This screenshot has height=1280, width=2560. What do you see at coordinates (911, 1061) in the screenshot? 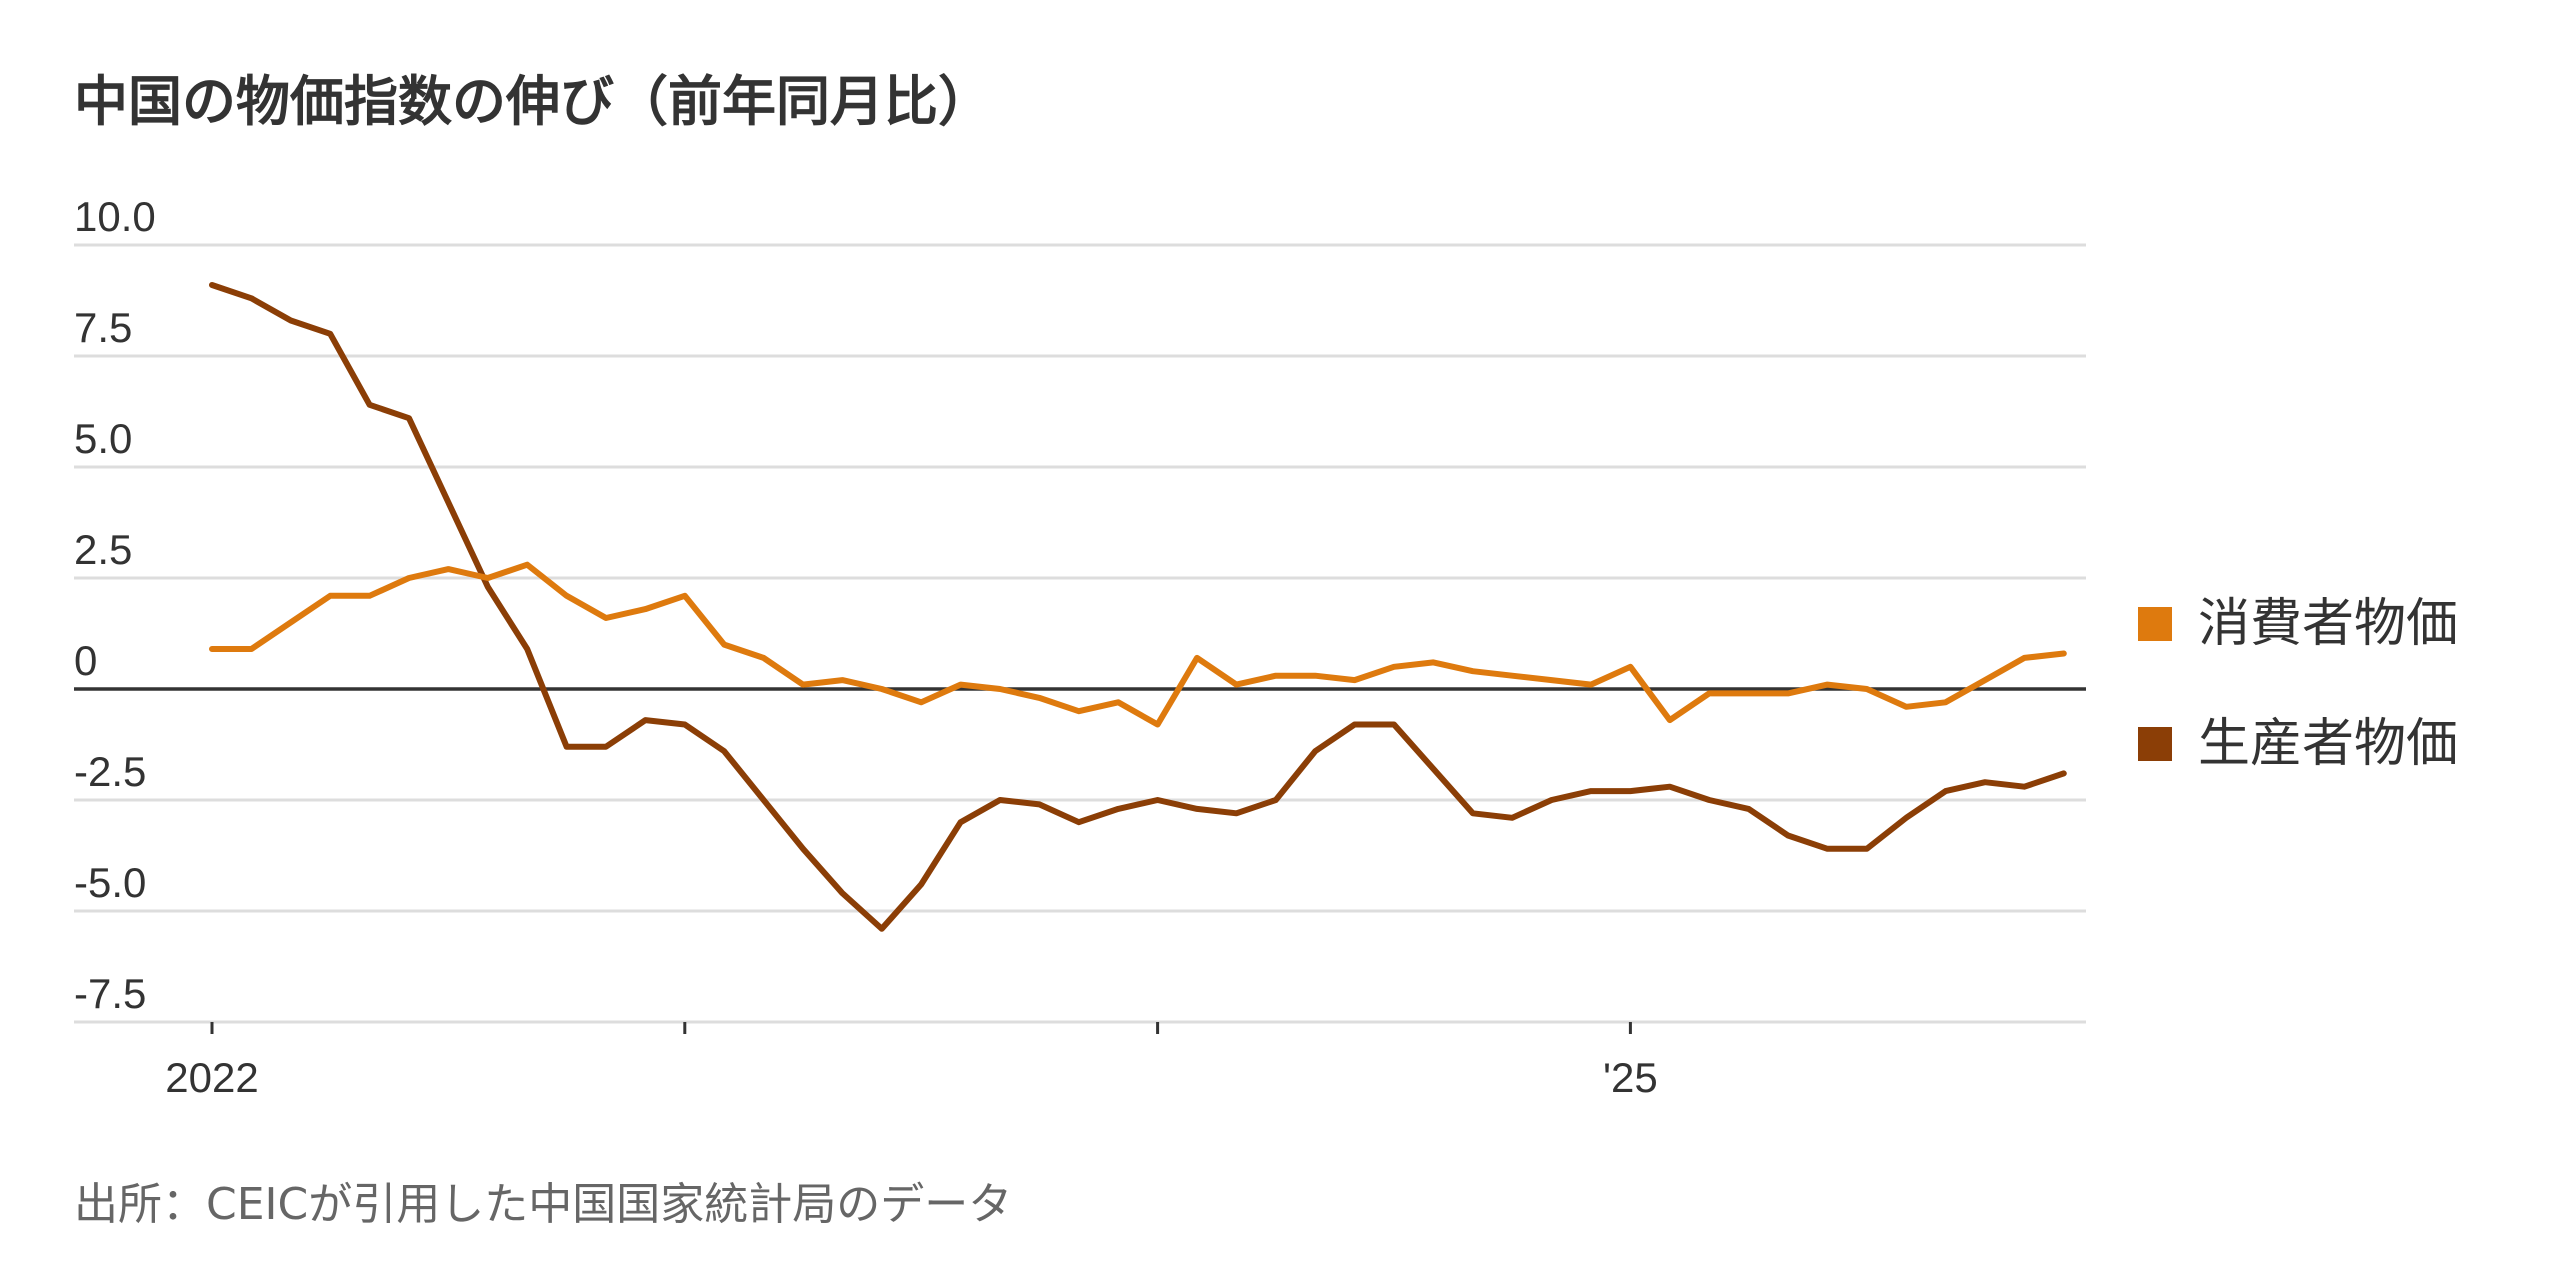
I see `x-axis-ticks: 2022 '25` at bounding box center [911, 1061].